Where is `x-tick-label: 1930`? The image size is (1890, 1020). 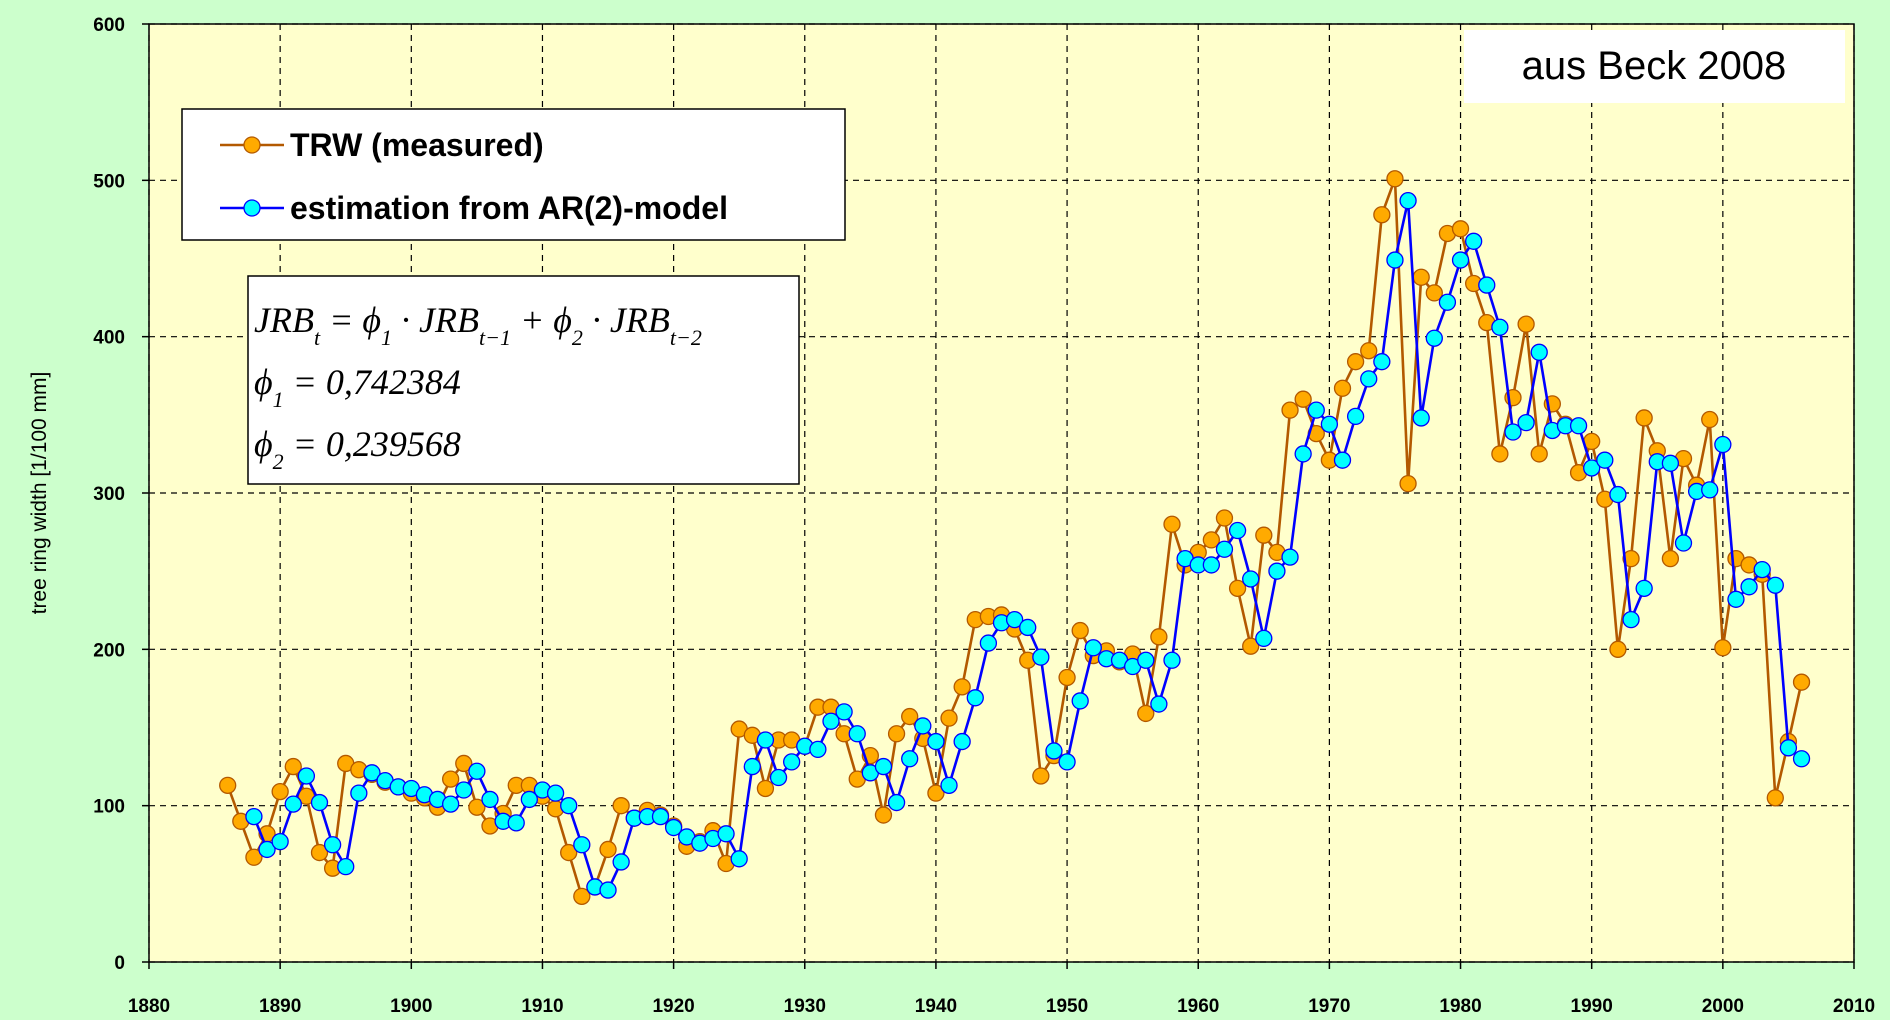 x-tick-label: 1930 is located at coordinates (805, 1006).